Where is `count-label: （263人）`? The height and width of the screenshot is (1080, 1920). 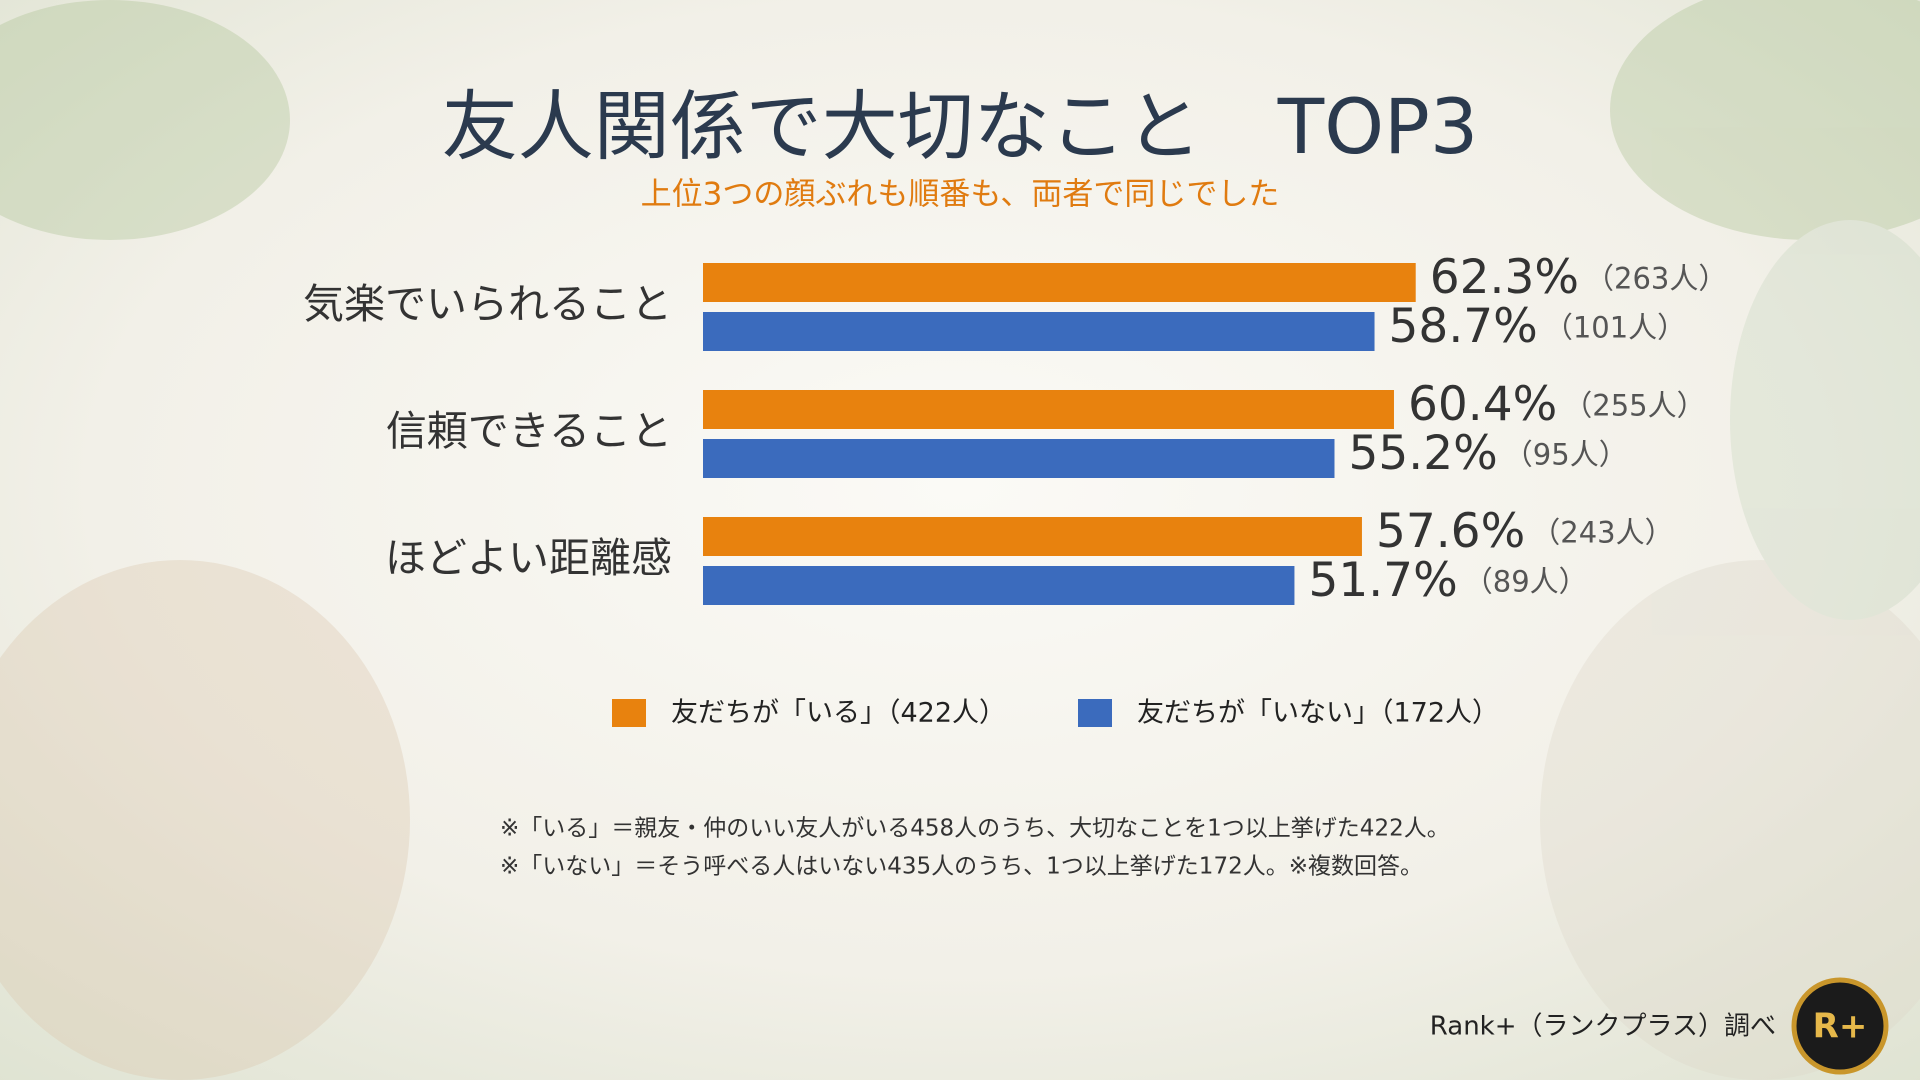 count-label: （263人） is located at coordinates (1656, 279).